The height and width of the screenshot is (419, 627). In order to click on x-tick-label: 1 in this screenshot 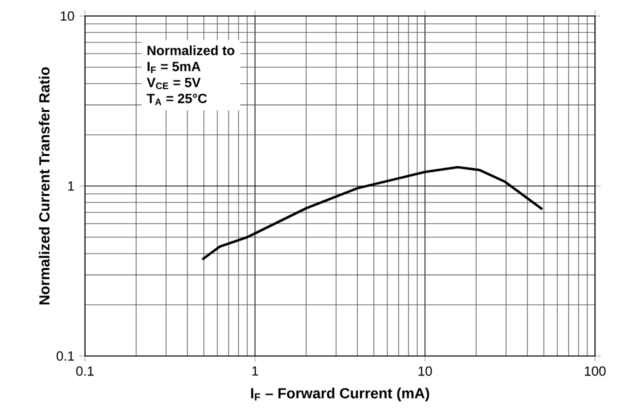, I will do `click(255, 371)`.